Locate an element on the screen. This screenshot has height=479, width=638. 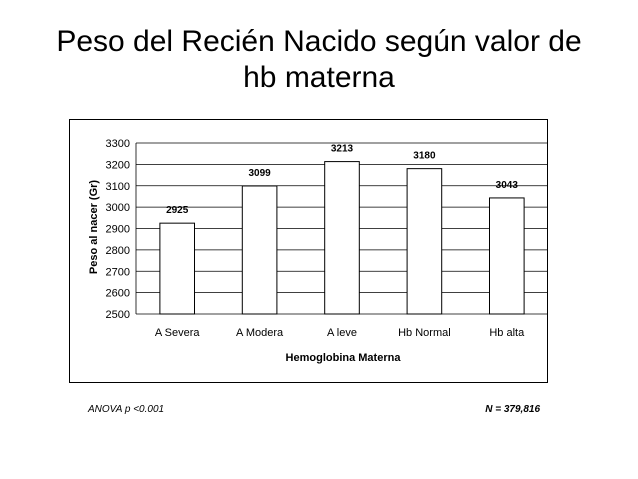
x-tick-label-0: A Severa is located at coordinates (178, 333).